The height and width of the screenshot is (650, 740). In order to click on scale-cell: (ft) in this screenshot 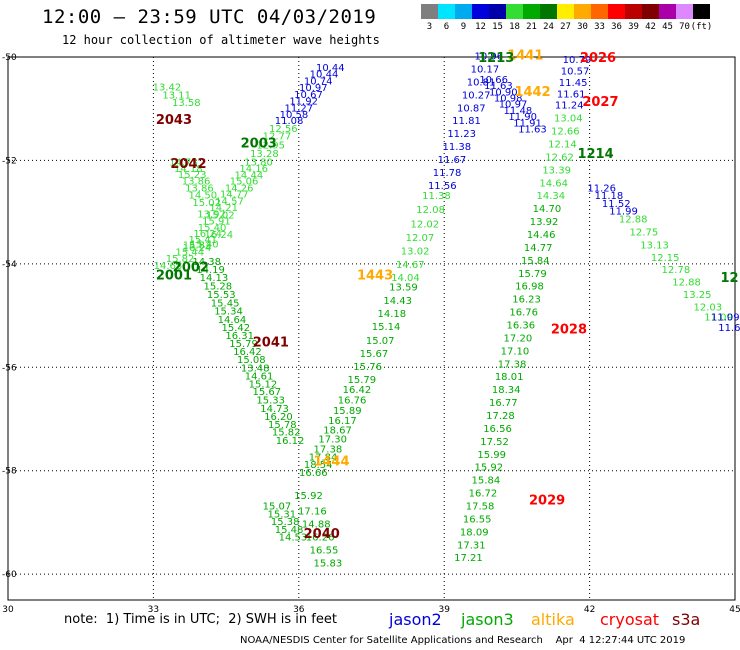, I will do `click(701, 18)`.